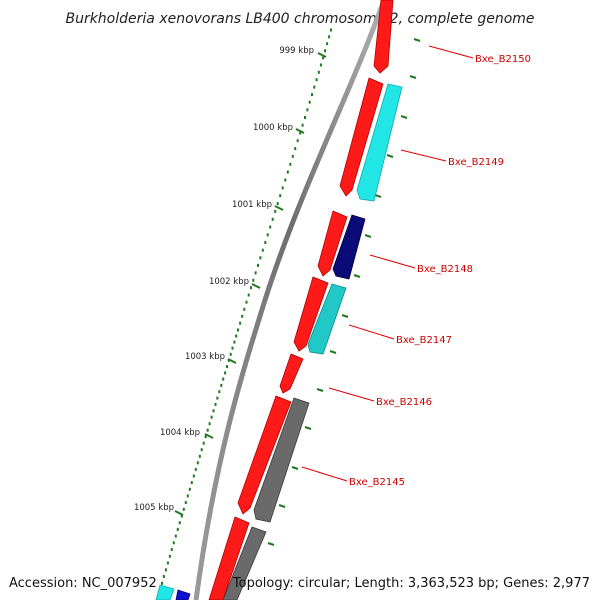 The height and width of the screenshot is (600, 600). What do you see at coordinates (476, 162) in the screenshot?
I see `gene-label-bxe-b2149: Bxe_B2149` at bounding box center [476, 162].